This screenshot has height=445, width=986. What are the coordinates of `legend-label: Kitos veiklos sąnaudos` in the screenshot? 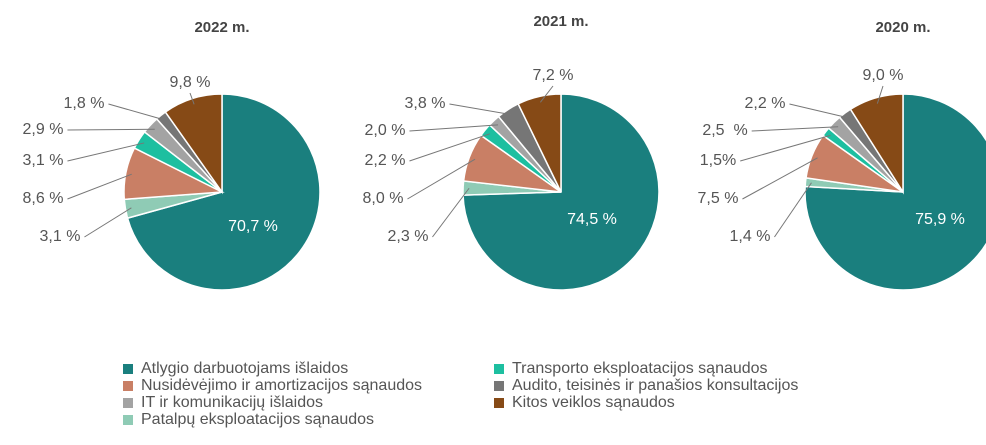 It's located at (593, 402).